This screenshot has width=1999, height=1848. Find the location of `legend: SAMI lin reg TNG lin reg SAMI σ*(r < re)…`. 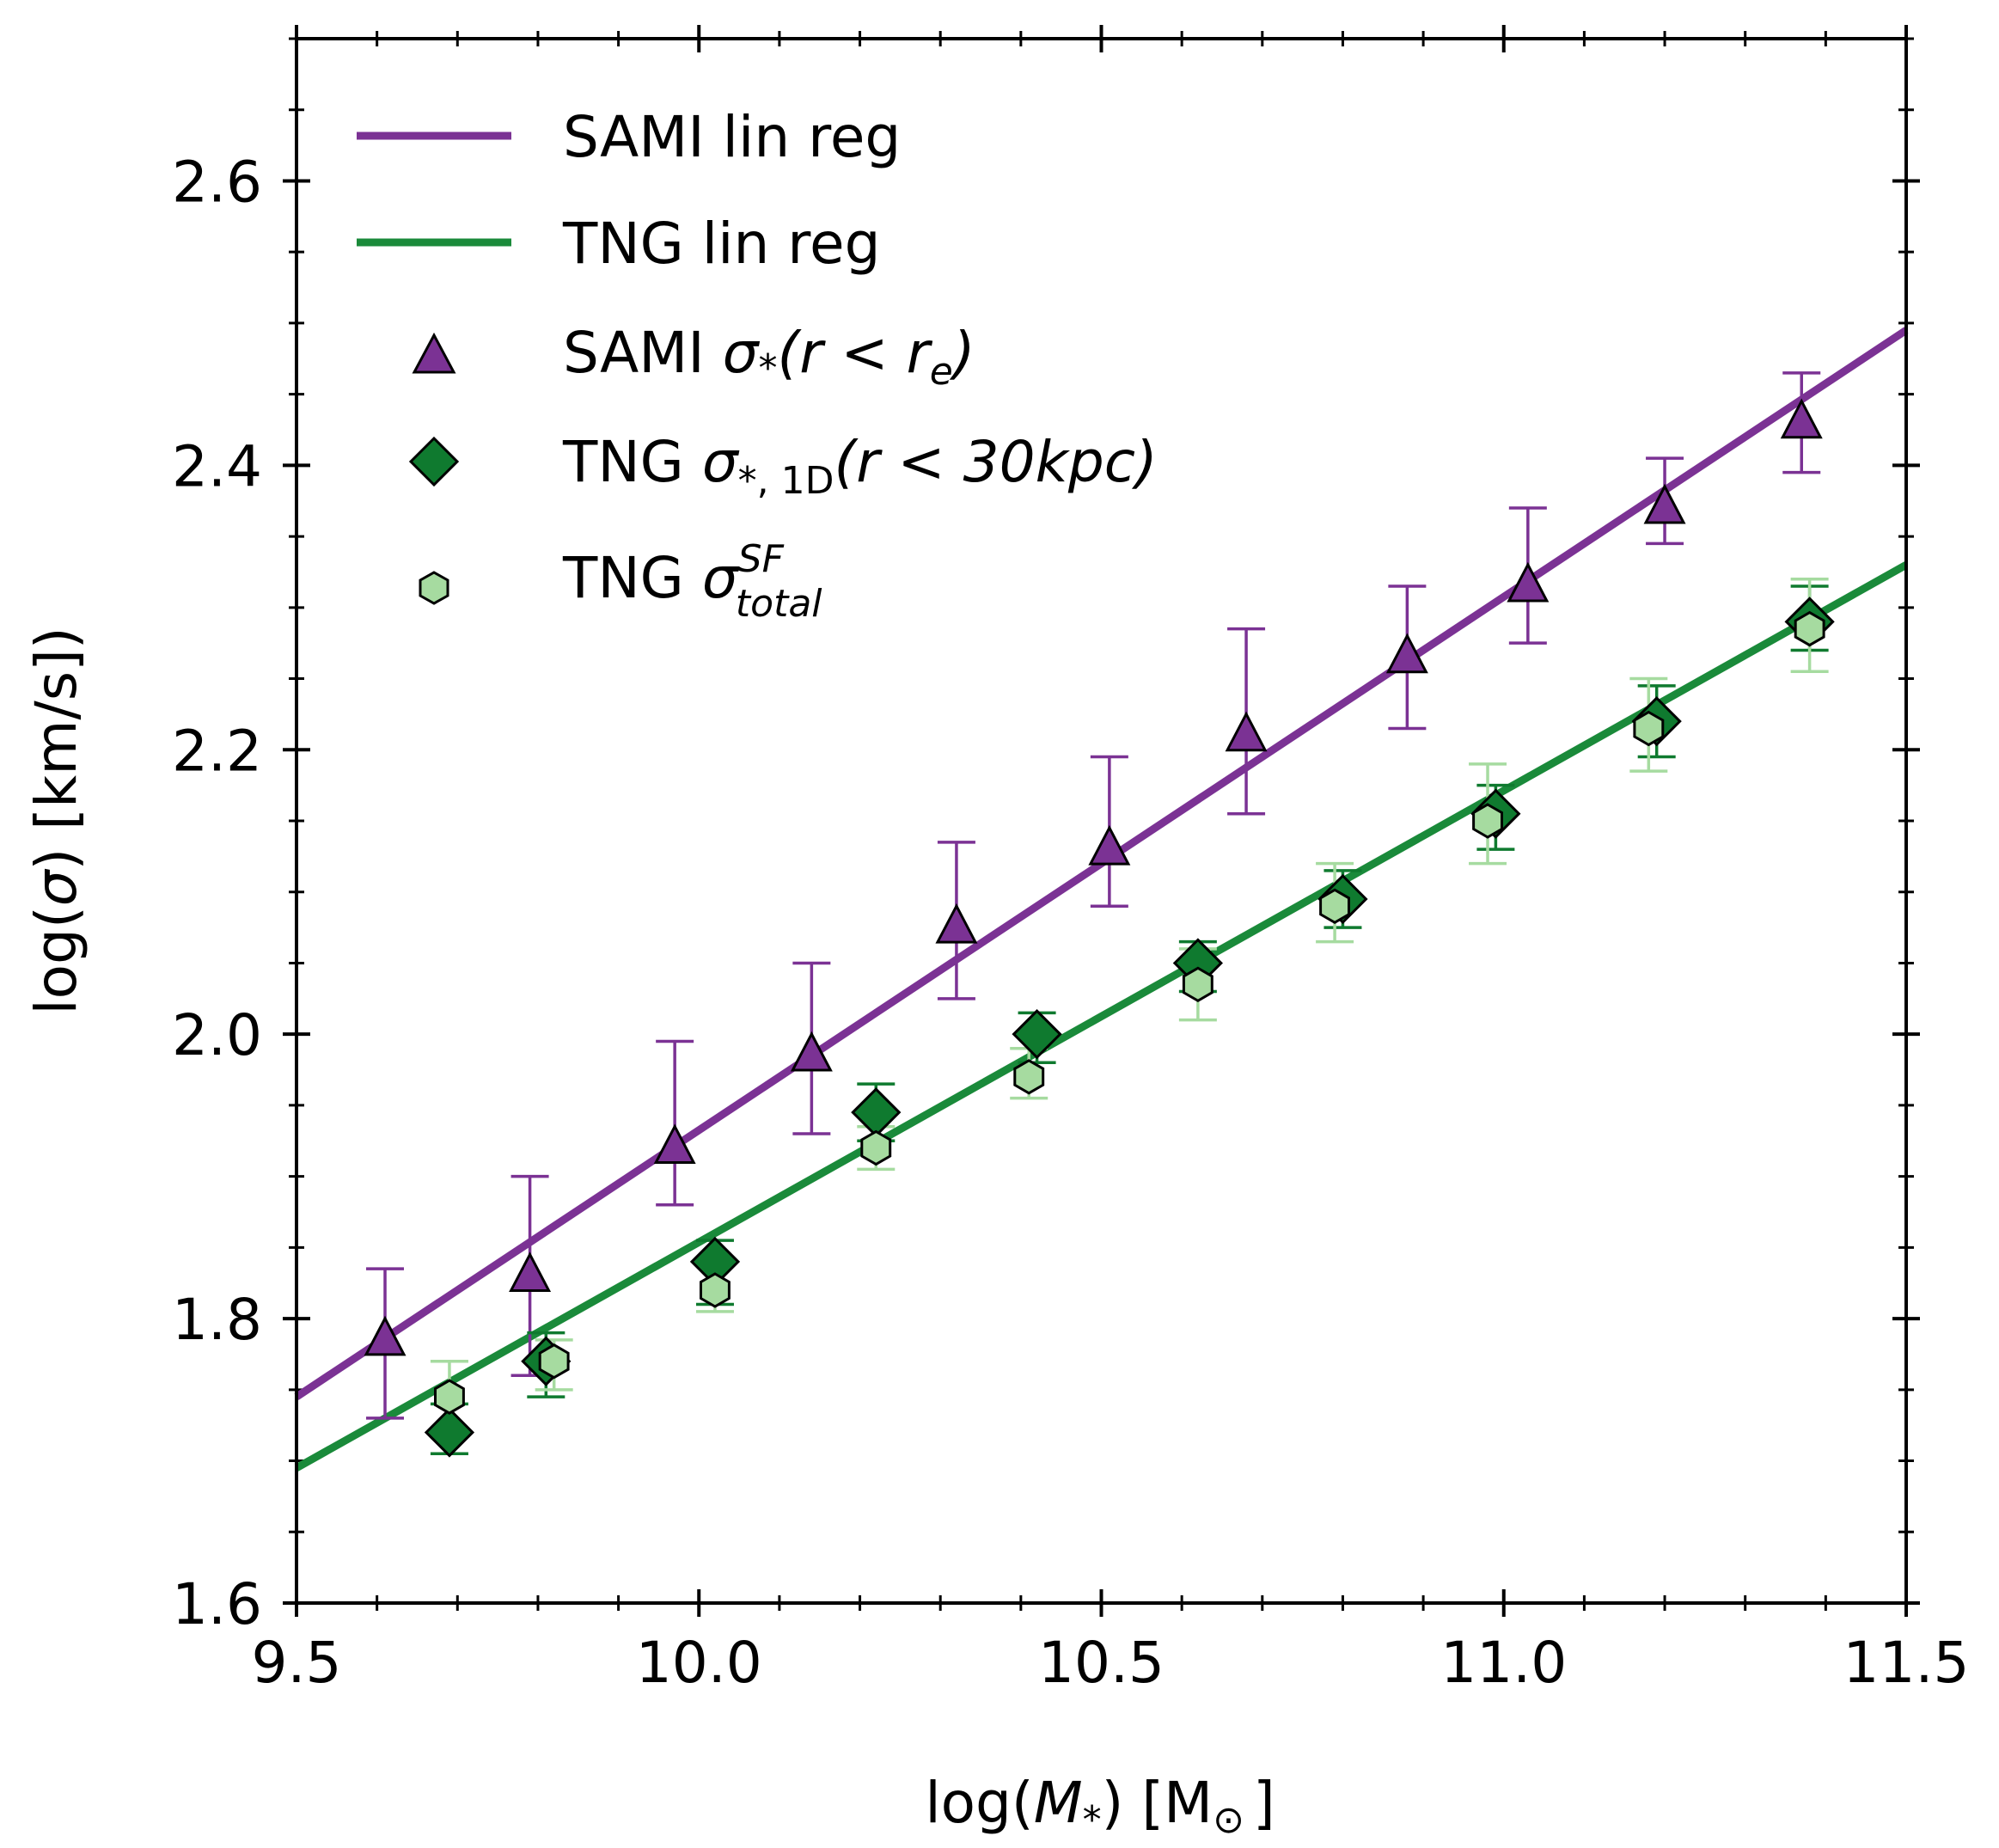

legend: SAMI lin reg TNG lin reg SAMI σ*(r < re)… is located at coordinates (757, 365).